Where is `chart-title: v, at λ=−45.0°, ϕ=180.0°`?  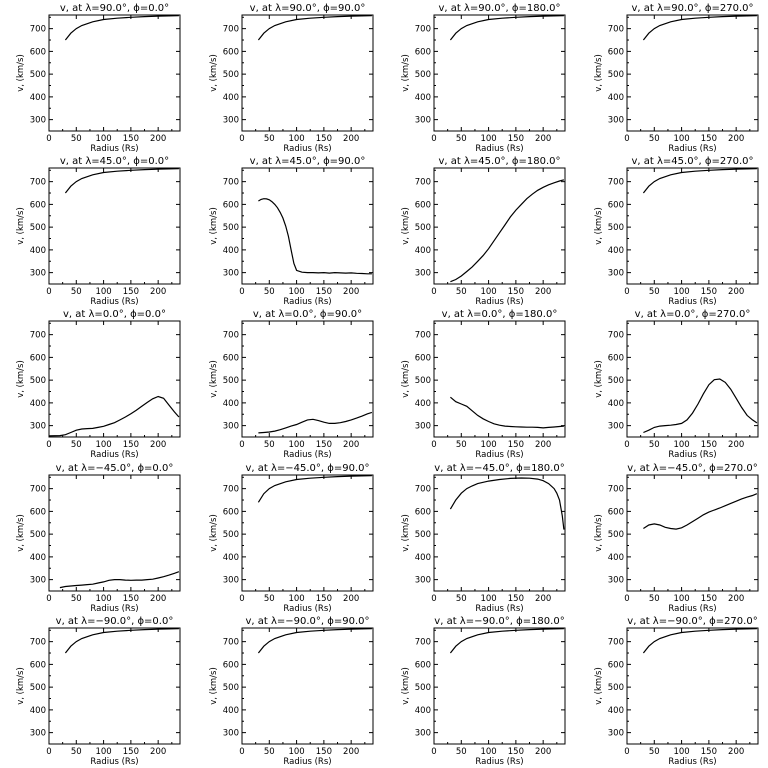
chart-title: v, at λ=−45.0°, ϕ=180.0° is located at coordinates (499, 468).